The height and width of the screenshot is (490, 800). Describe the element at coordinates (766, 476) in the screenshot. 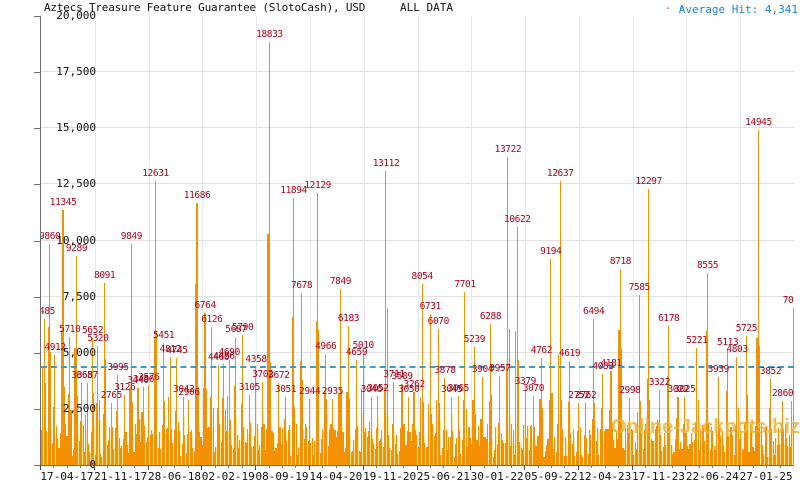

I see `x-axis-tick-label: 27-01-25` at that location.